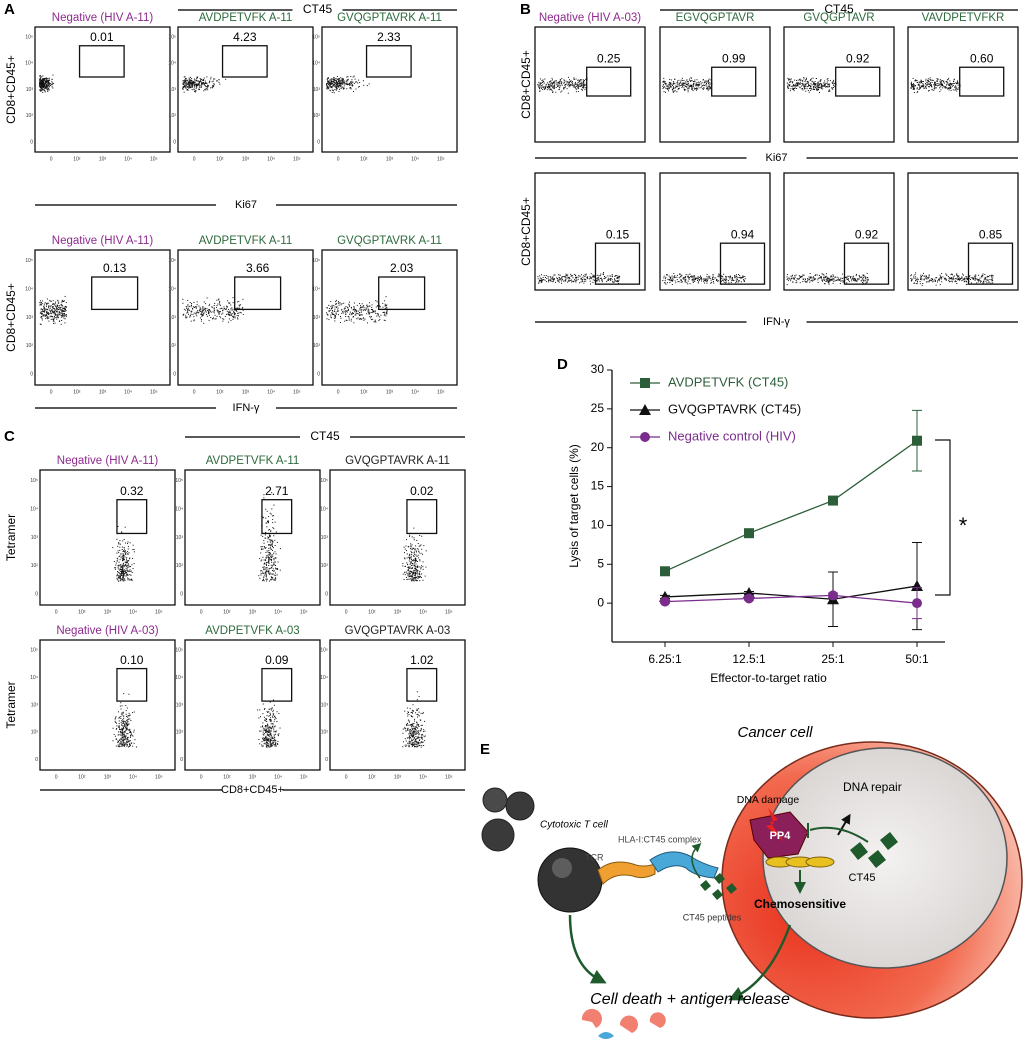 The image size is (1029, 1049). Describe the element at coordinates (318, 142) in the screenshot. I see `y-tick-label: 0` at that location.